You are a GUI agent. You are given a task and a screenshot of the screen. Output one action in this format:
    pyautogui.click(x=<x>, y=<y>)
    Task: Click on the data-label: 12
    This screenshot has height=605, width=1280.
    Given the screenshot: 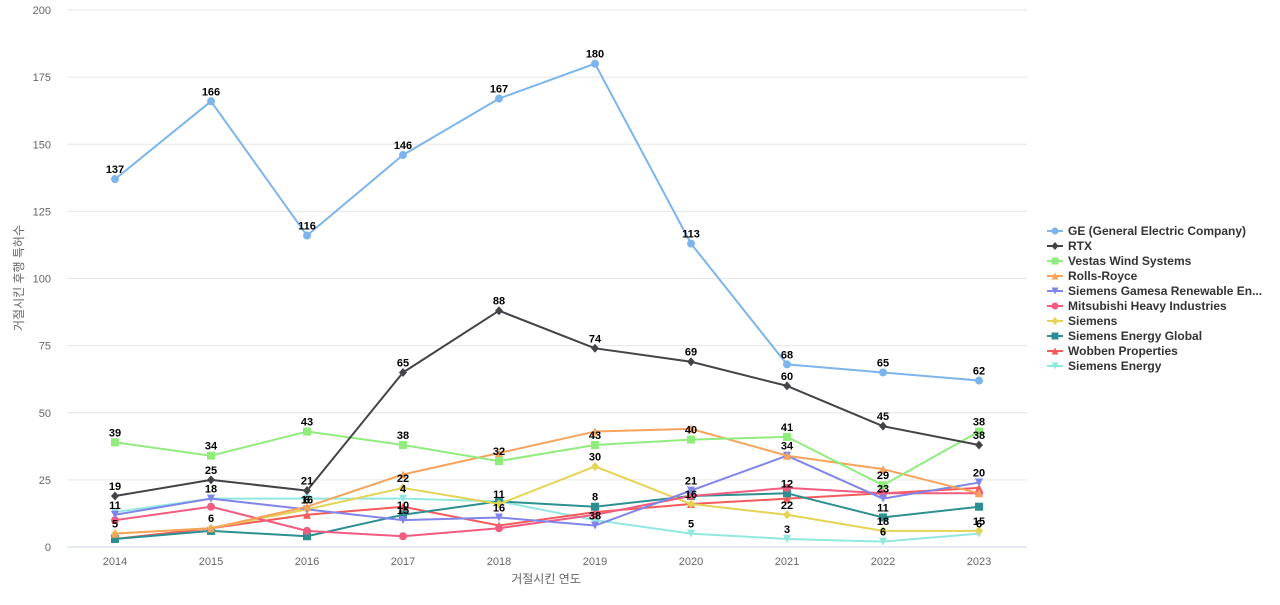 What is the action you would take?
    pyautogui.click(x=787, y=484)
    